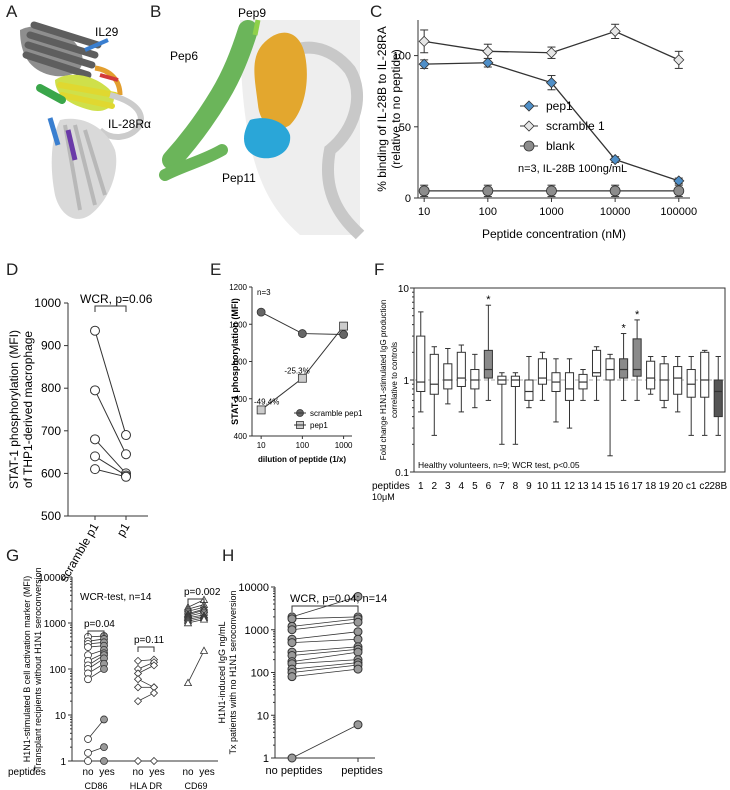 The height and width of the screenshot is (790, 730). What do you see at coordinates (383, 497) in the screenshot?
I see `x-prefix-2: 10μM` at bounding box center [383, 497].